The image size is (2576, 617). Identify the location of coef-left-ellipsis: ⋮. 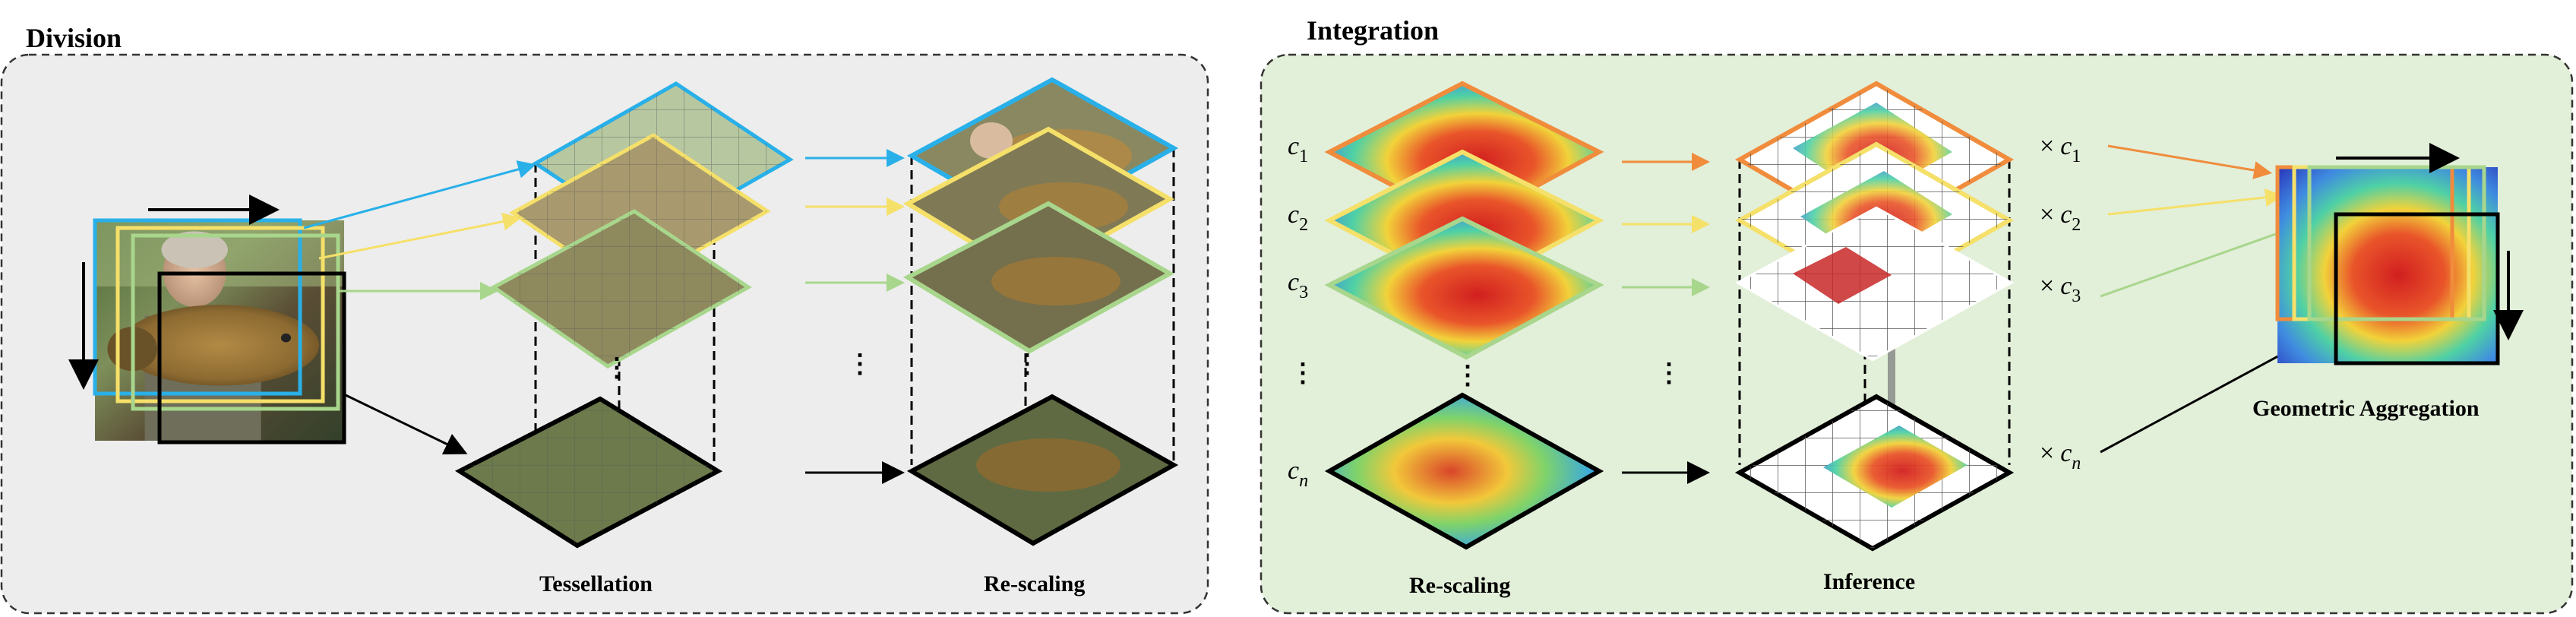
(1303, 373).